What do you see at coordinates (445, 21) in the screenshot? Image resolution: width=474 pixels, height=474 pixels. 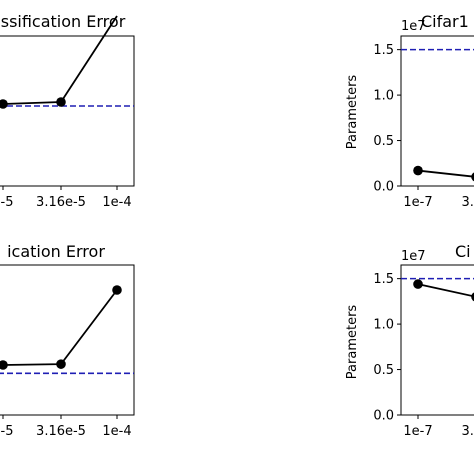 I see `chart-title: Cifar1` at bounding box center [445, 21].